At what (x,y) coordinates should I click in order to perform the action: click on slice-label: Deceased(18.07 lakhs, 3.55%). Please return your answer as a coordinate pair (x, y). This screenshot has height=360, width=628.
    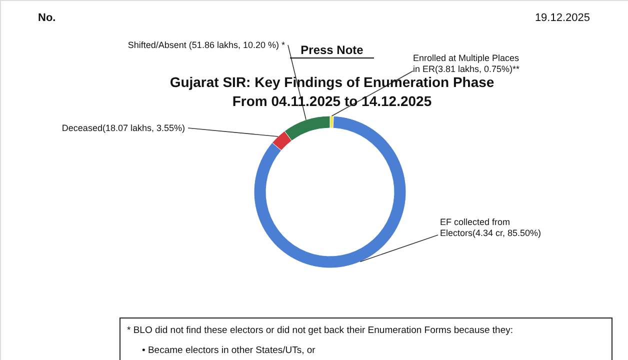
    Looking at the image, I should click on (123, 128).